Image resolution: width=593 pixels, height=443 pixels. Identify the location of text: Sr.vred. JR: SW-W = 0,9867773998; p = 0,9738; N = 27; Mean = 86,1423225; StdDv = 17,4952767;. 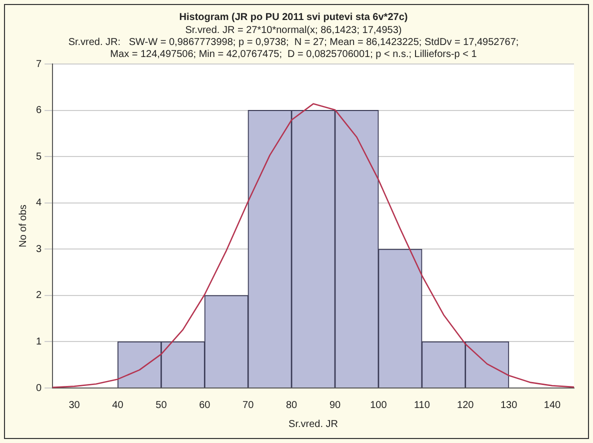
(293, 42).